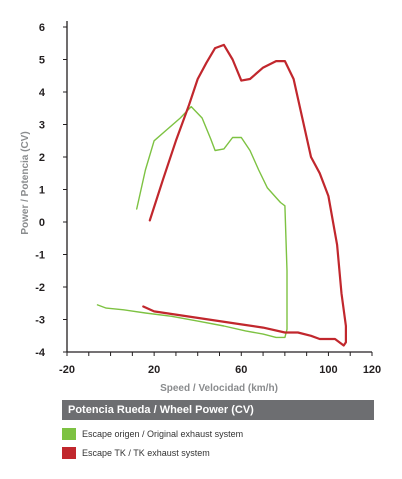 The height and width of the screenshot is (479, 402). Describe the element at coordinates (42, 191) in the screenshot. I see `y-tick-label: 1` at that location.